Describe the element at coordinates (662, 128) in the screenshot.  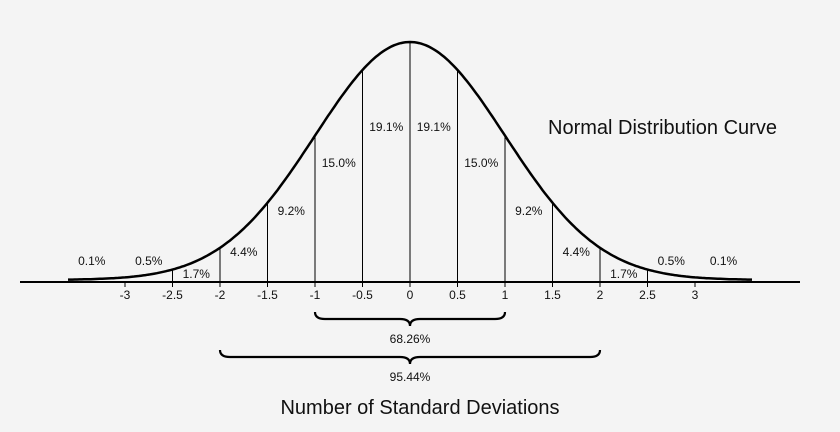
I see `chart-title: Normal Distribution Curve` at that location.